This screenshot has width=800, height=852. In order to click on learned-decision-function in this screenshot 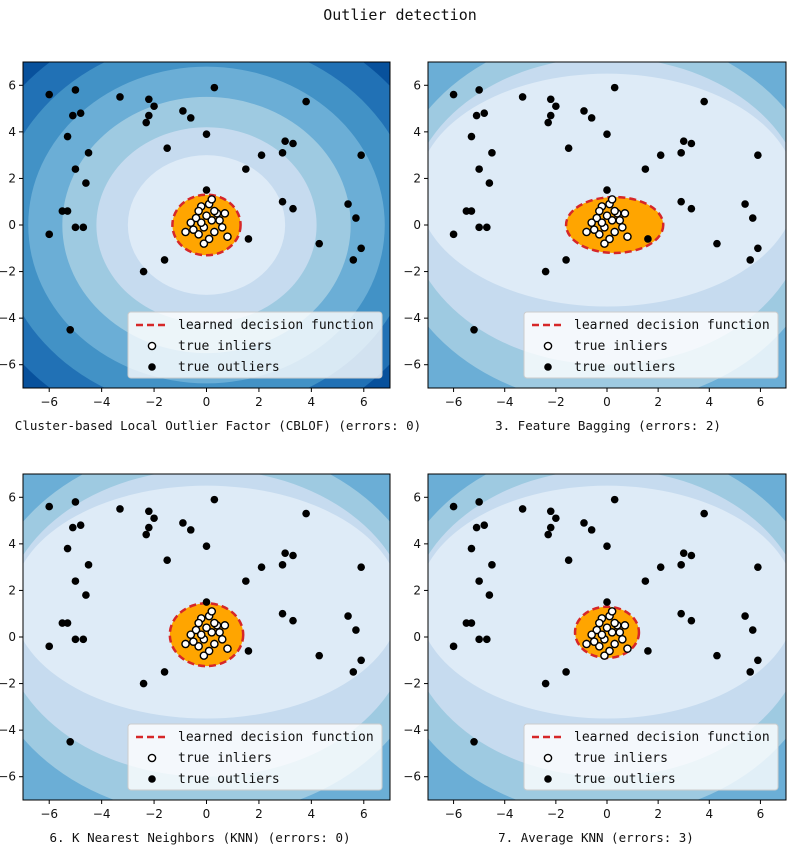, I will do `click(614, 225)`.